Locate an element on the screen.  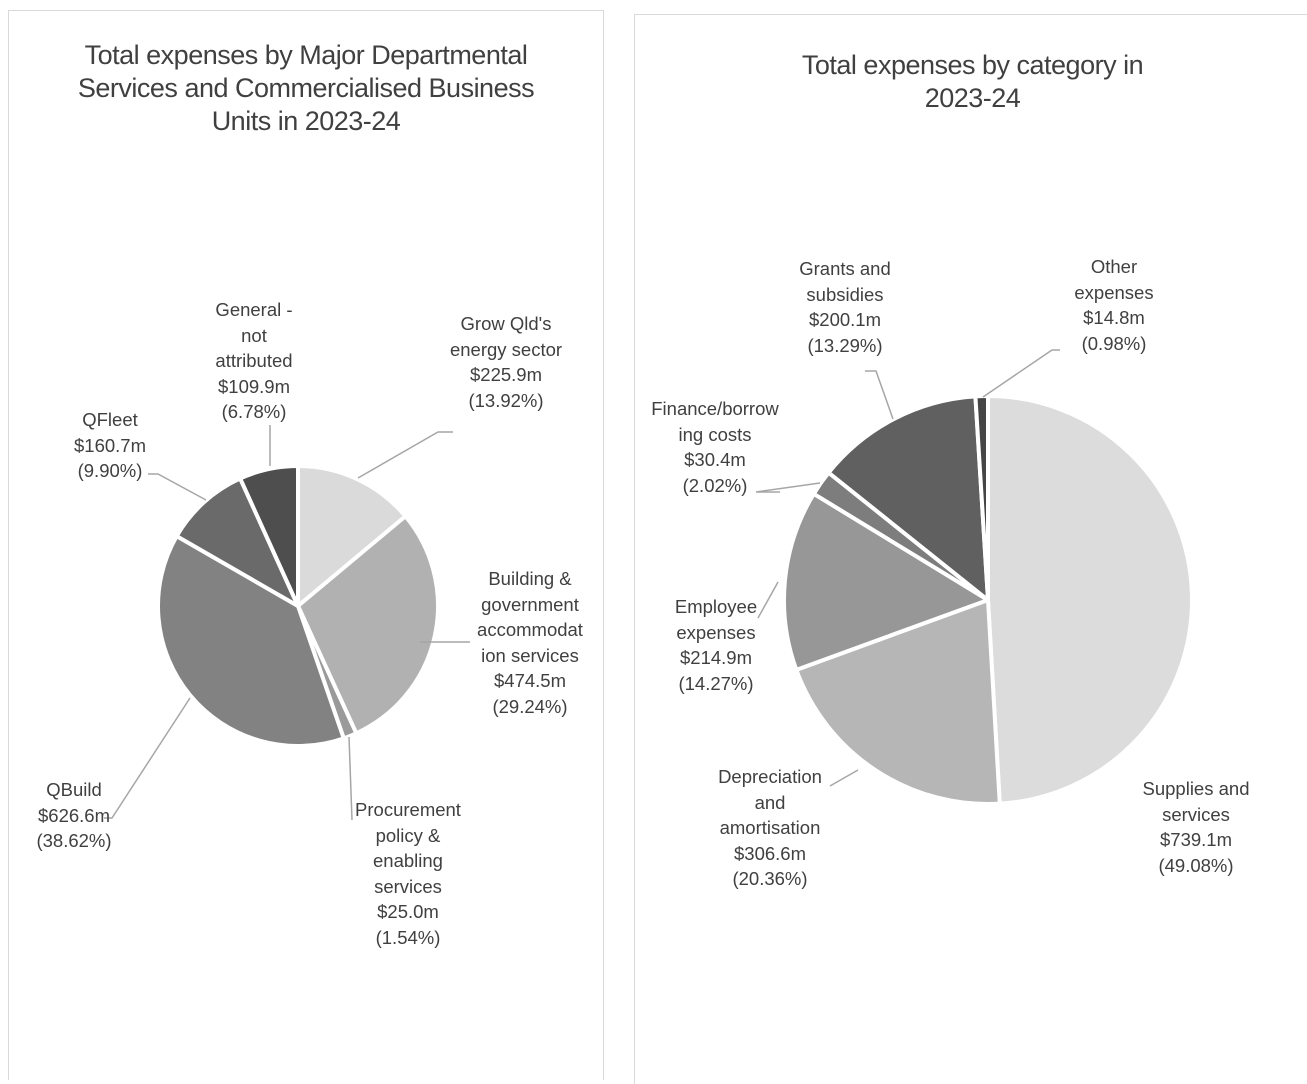
slice-label-line: enabling is located at coordinates (408, 860).